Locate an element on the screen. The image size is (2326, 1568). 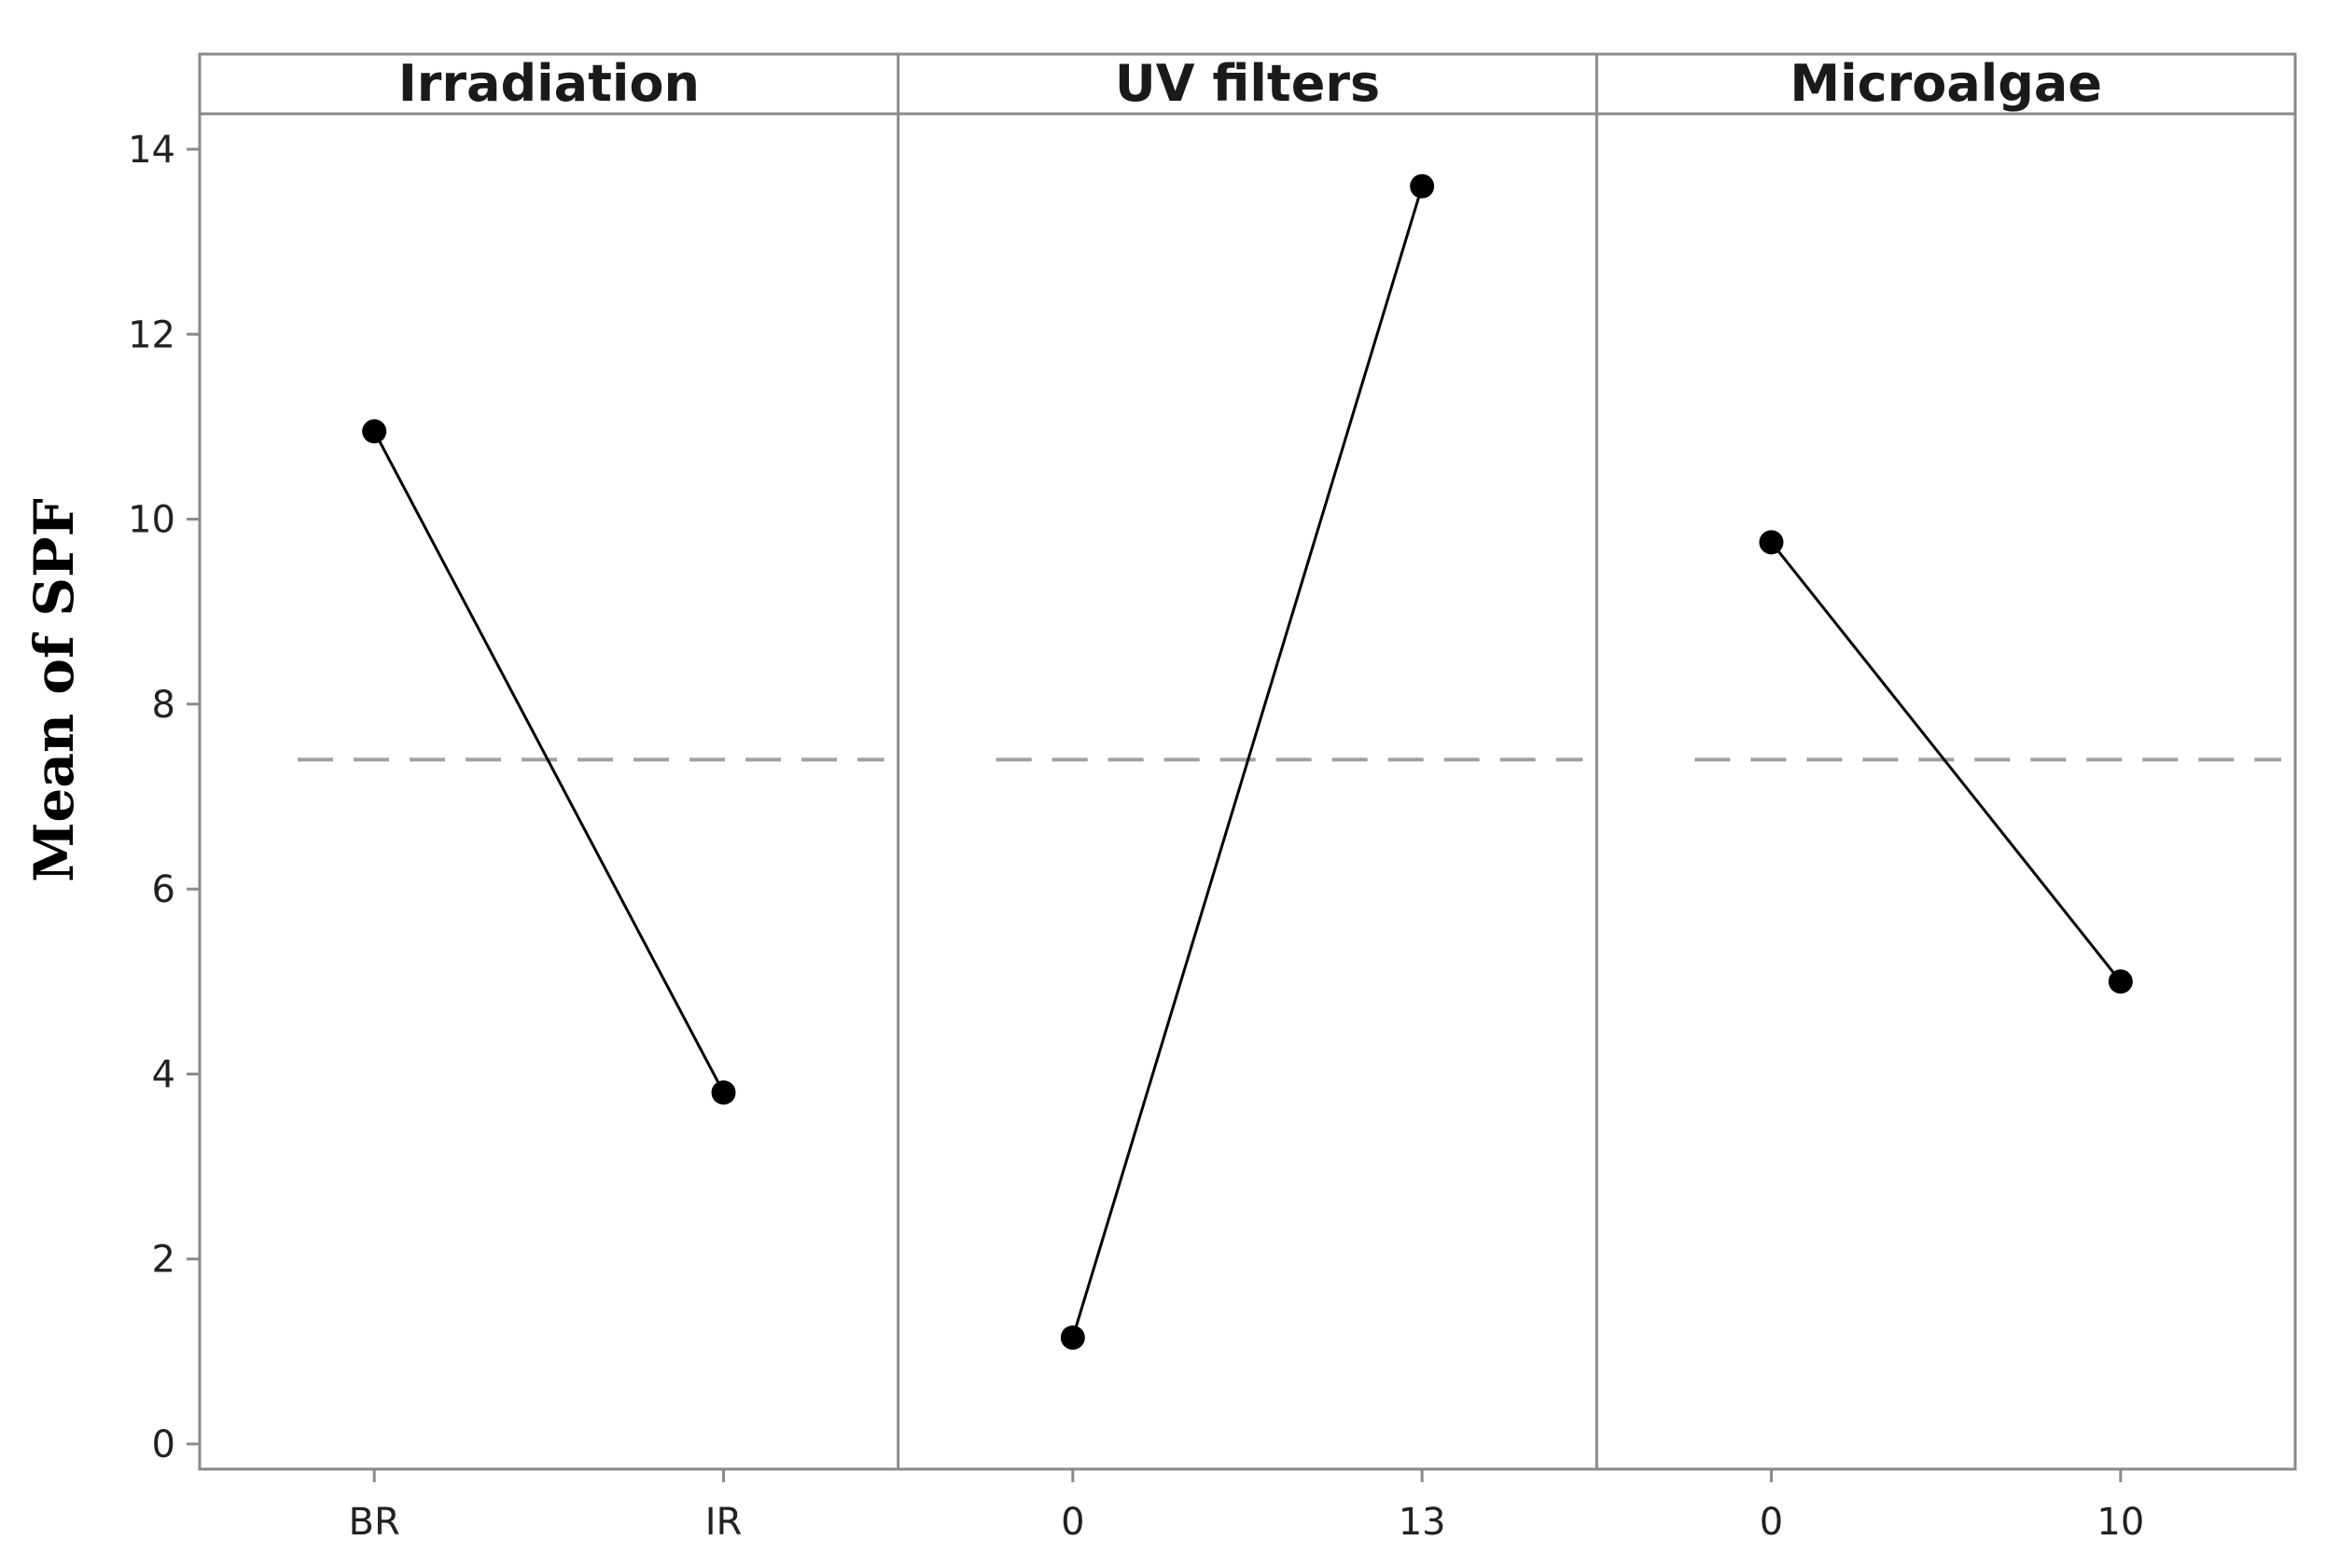
y-tick-label: 12 is located at coordinates (151, 334).